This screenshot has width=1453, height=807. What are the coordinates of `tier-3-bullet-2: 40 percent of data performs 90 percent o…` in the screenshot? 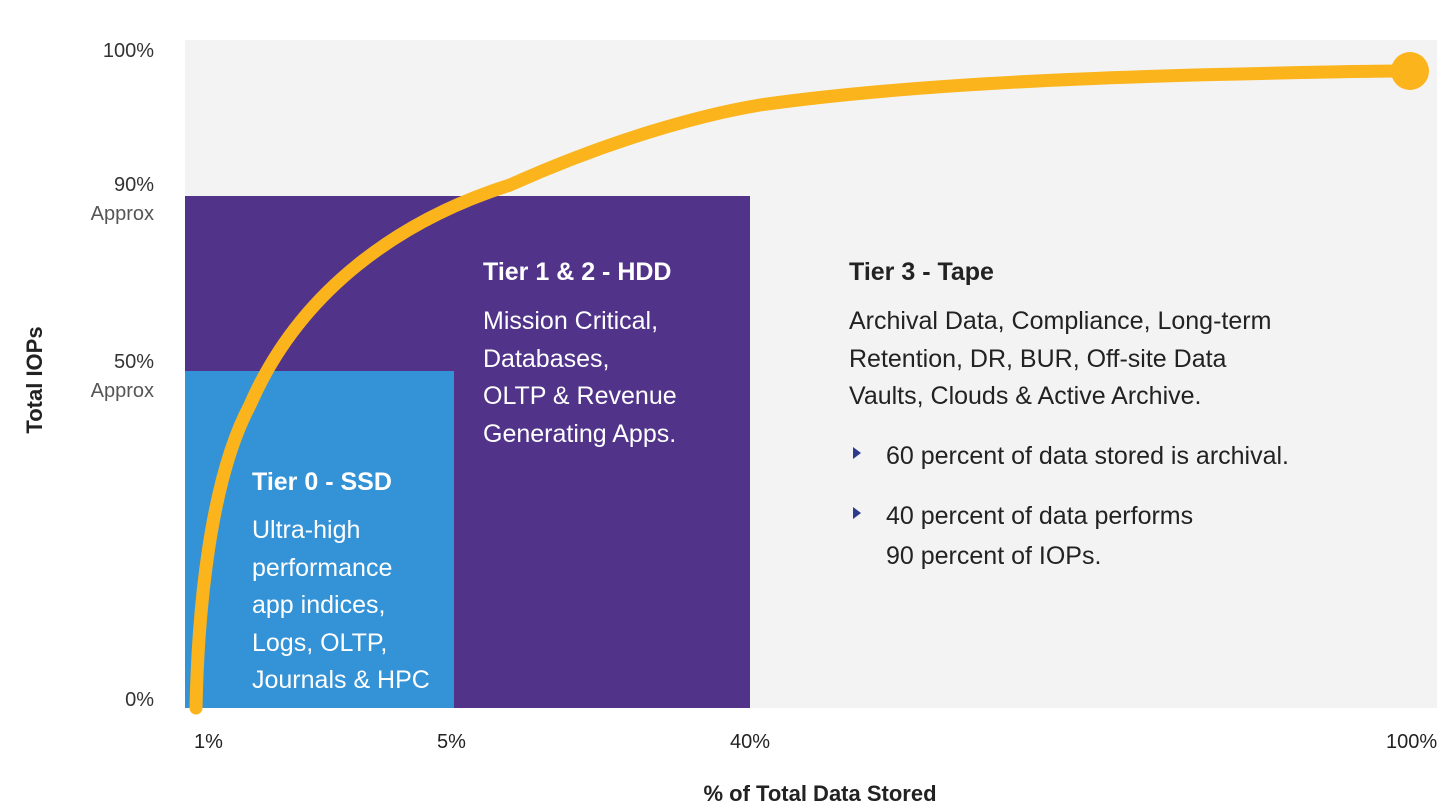 It's located at (1040, 536).